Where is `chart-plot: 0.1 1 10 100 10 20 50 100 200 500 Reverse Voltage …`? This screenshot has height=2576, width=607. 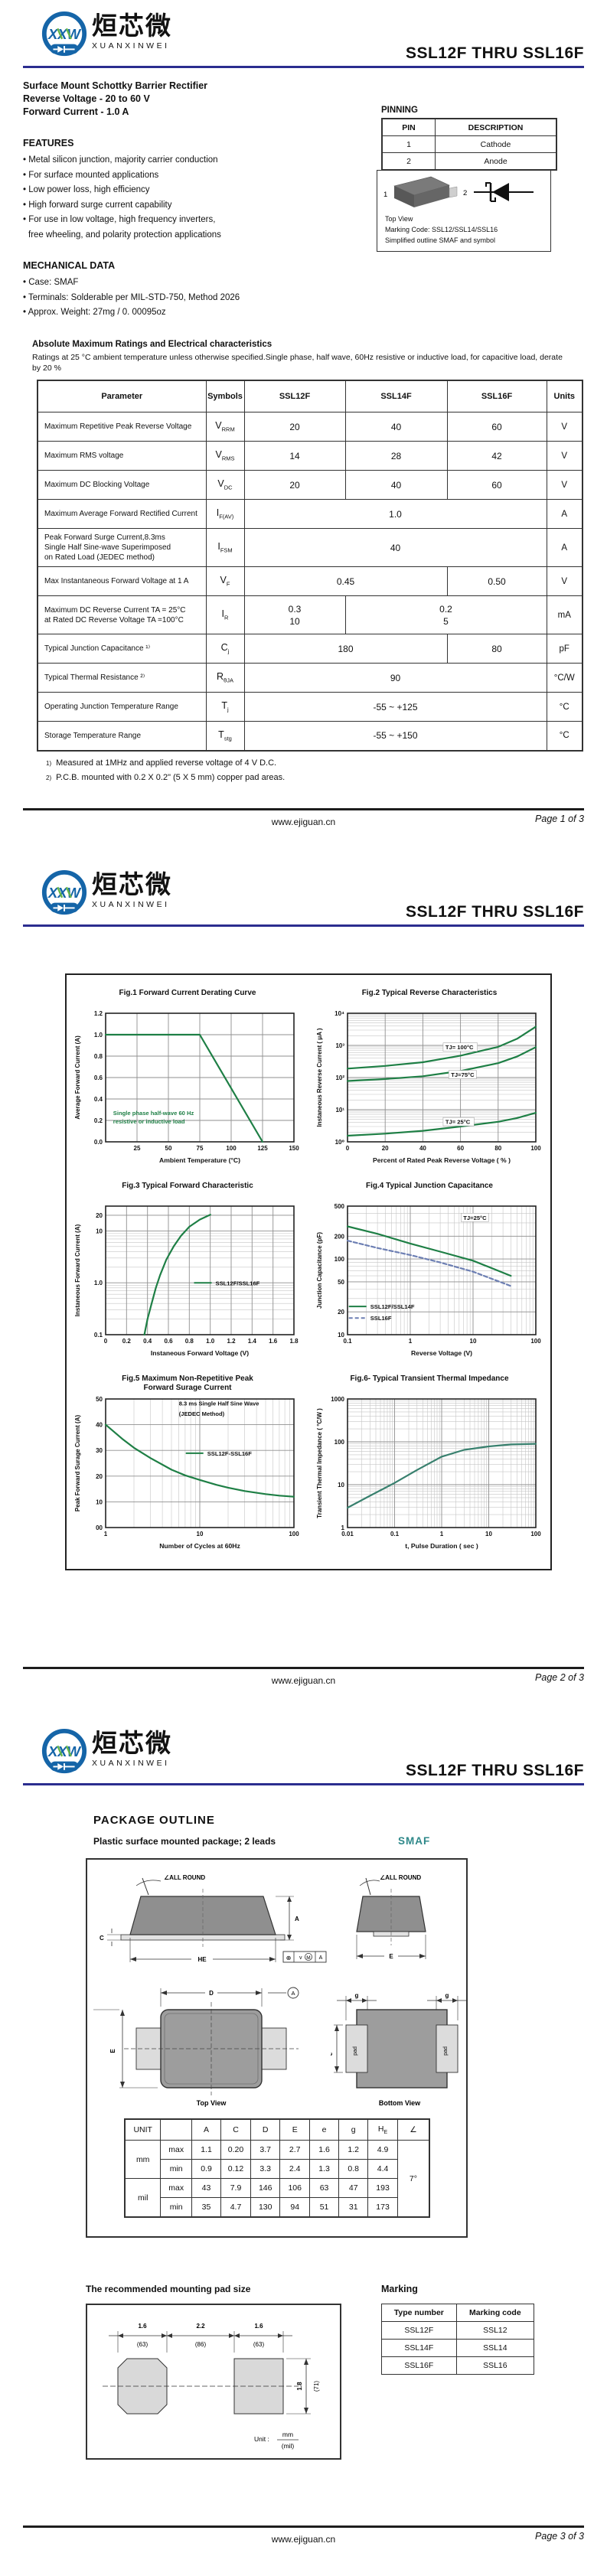
chart-plot: 0.1 1 10 100 10 20 50 100 200 500 Reverse Voltage … is located at coordinates (429, 1280).